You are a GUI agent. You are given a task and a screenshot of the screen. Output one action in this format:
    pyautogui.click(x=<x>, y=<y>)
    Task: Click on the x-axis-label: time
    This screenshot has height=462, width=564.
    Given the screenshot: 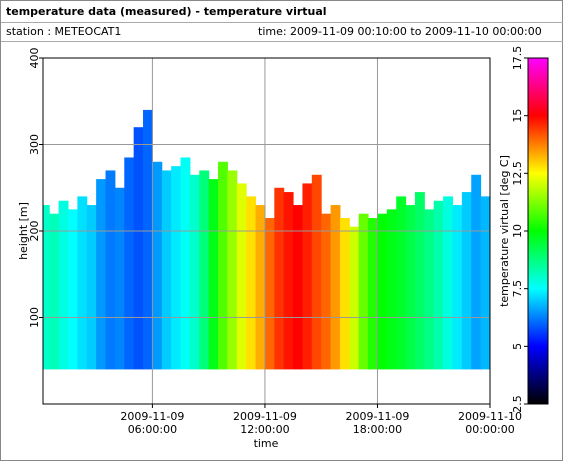 What is the action you would take?
    pyautogui.click(x=266, y=443)
    